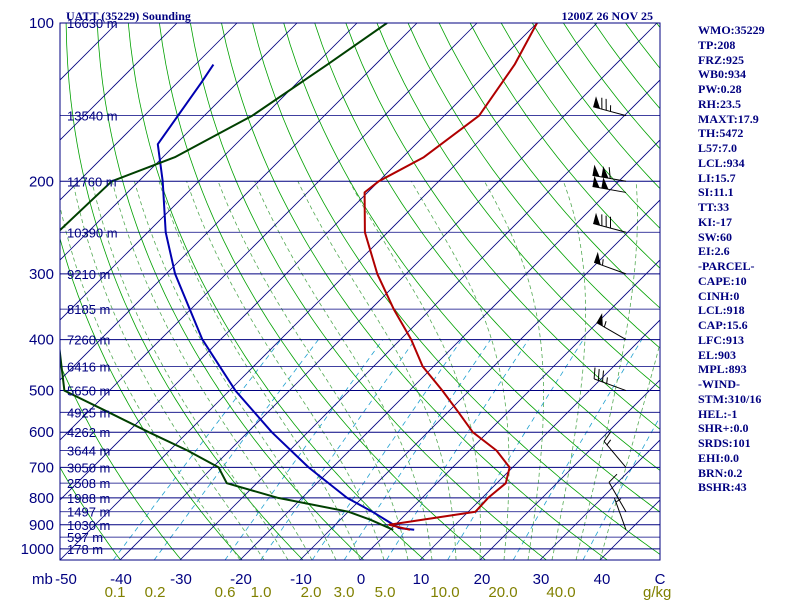 The image size is (800, 600). What do you see at coordinates (92, 181) in the screenshot?
I see `height-label-200: 11760 m` at bounding box center [92, 181].